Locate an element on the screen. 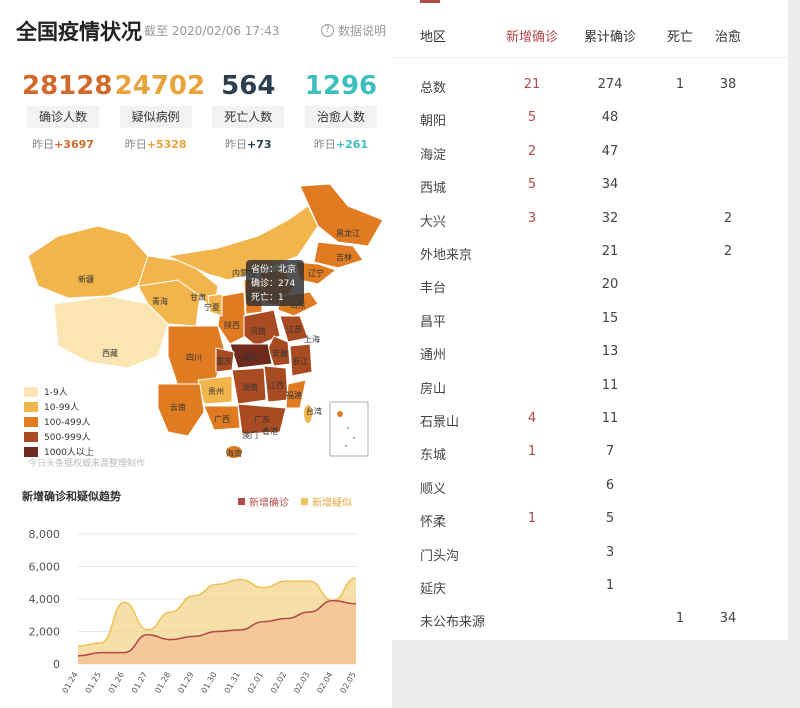  region-shaanxi is located at coordinates (232, 318).